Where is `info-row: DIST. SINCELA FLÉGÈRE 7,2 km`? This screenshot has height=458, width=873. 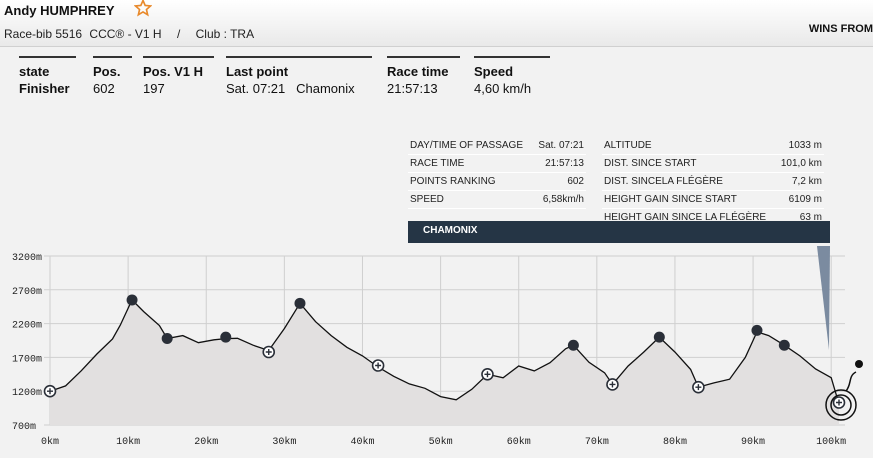
info-row: DIST. SINCELA FLÉGÈRE 7,2 km is located at coordinates (713, 182).